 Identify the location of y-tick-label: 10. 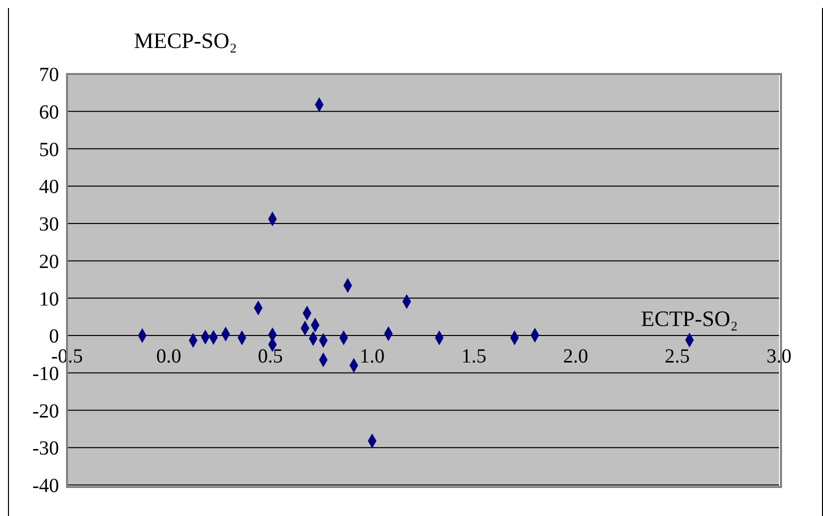
(49, 299).